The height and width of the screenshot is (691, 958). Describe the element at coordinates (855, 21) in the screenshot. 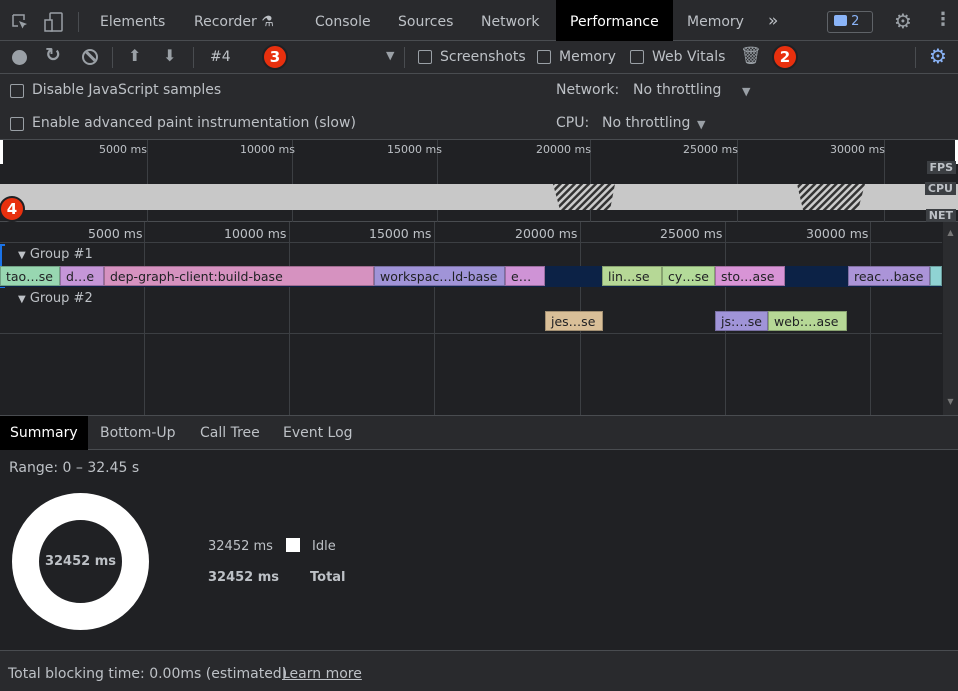

I see `issues-count: 2` at that location.